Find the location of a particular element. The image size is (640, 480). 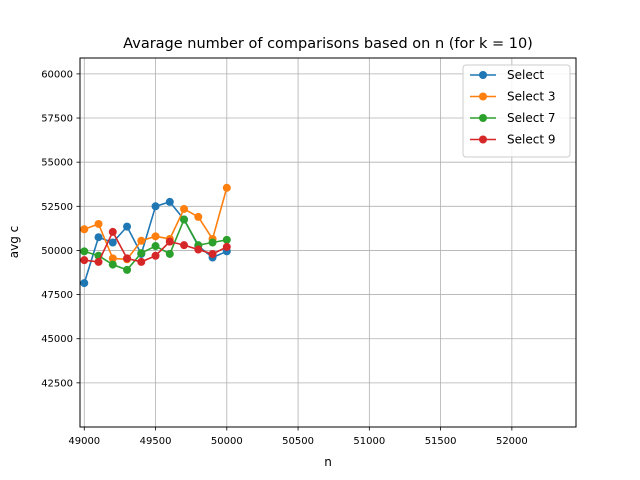

plot-series is located at coordinates (155, 235).